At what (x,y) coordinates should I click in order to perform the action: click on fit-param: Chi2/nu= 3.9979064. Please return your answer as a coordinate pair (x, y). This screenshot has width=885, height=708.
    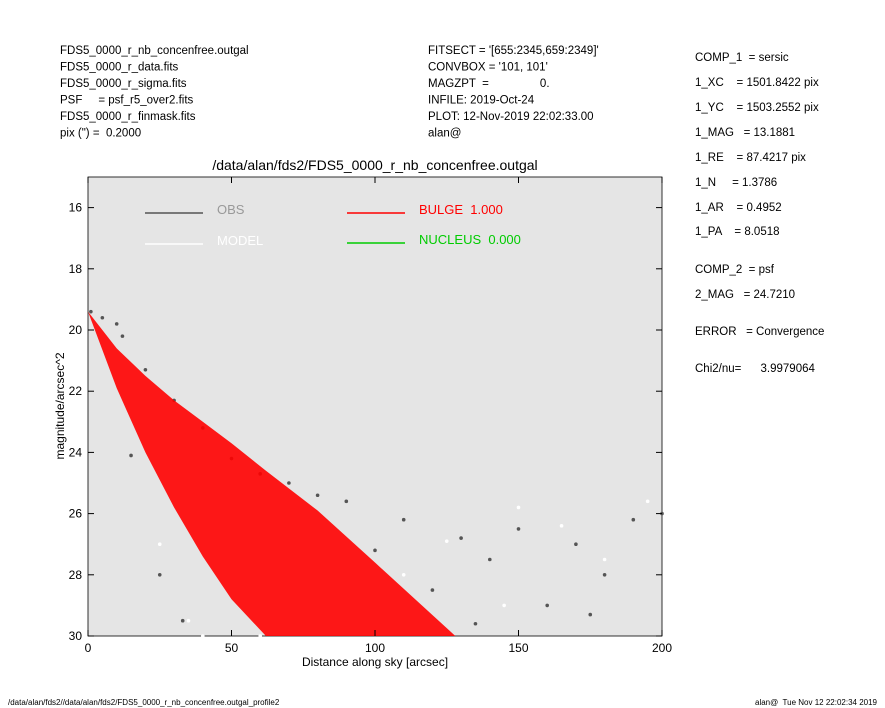
    Looking at the image, I should click on (755, 369).